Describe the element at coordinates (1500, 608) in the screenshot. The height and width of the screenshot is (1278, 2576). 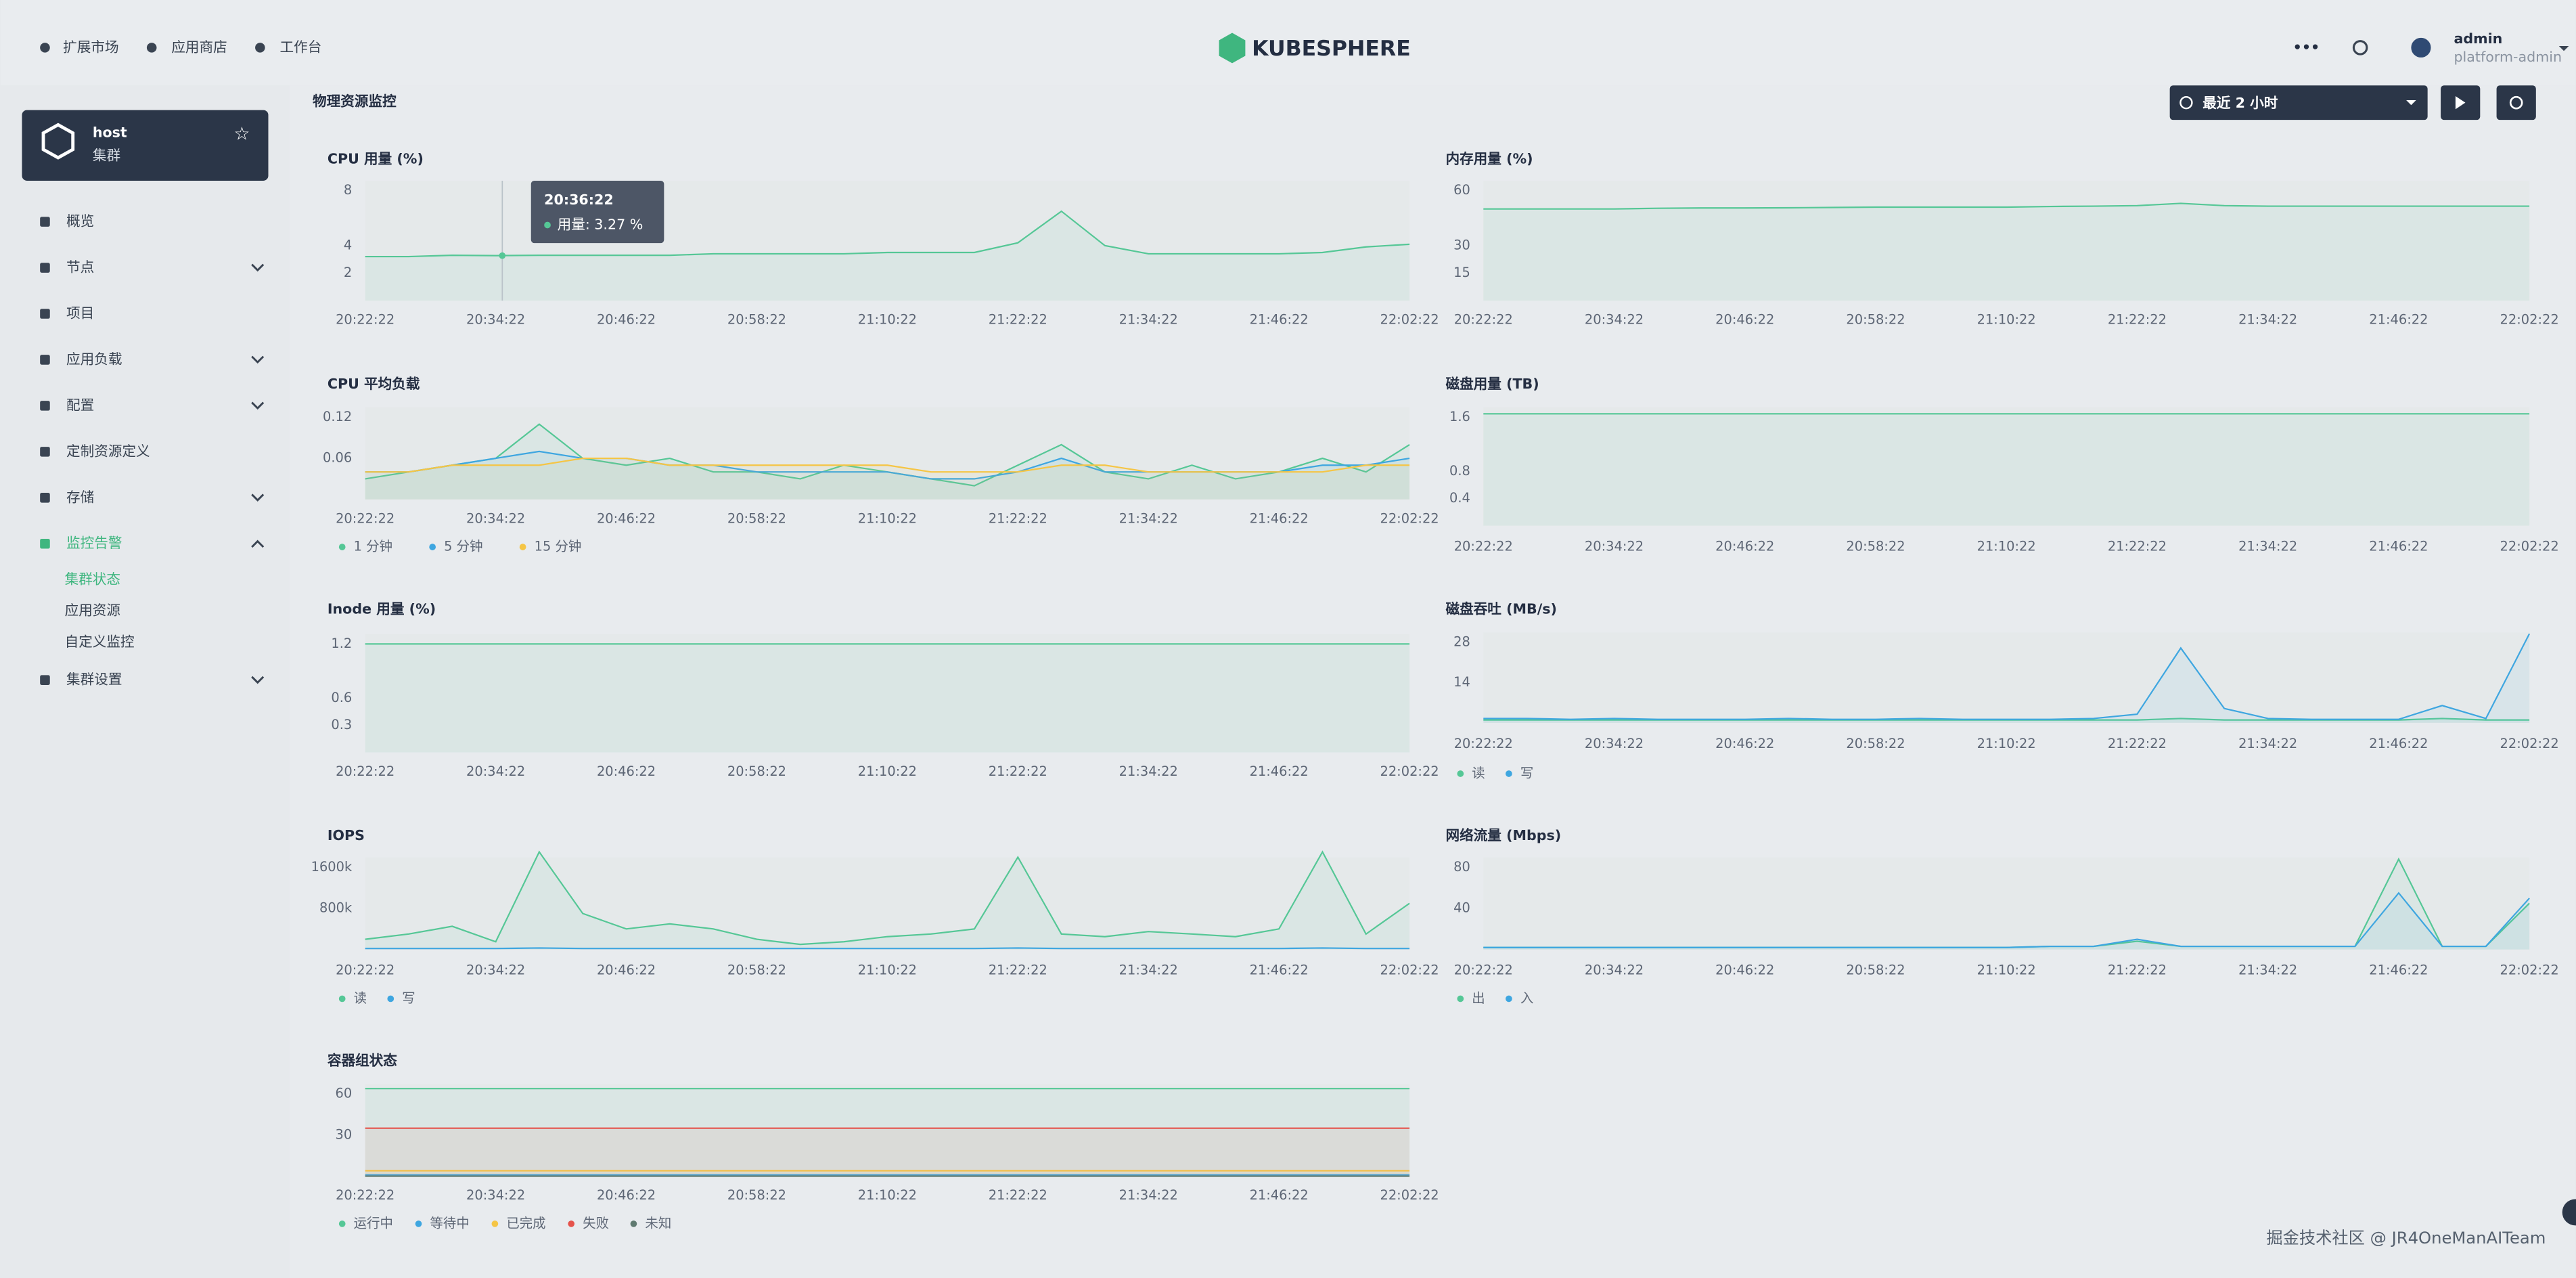
I see `chart-title: 磁盘吞吐 (MB/s)` at that location.